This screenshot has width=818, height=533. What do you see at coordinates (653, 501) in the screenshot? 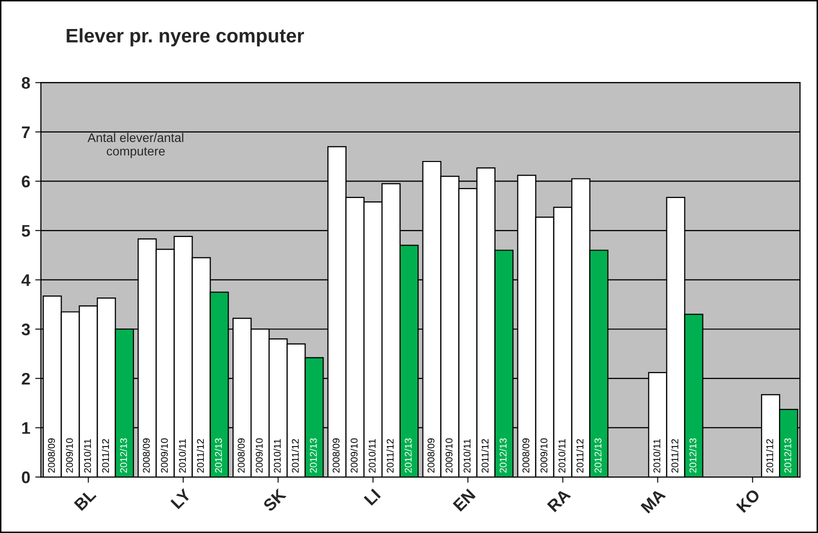
I see `x-tick-label: MA` at bounding box center [653, 501].